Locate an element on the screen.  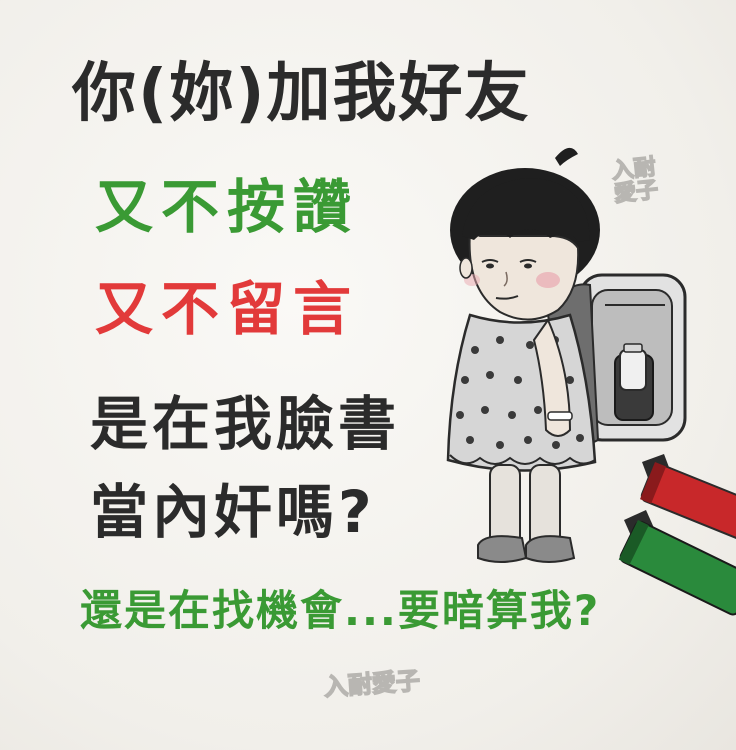
dark-line-facebook: 是在我臉書 is located at coordinates (245, 424).